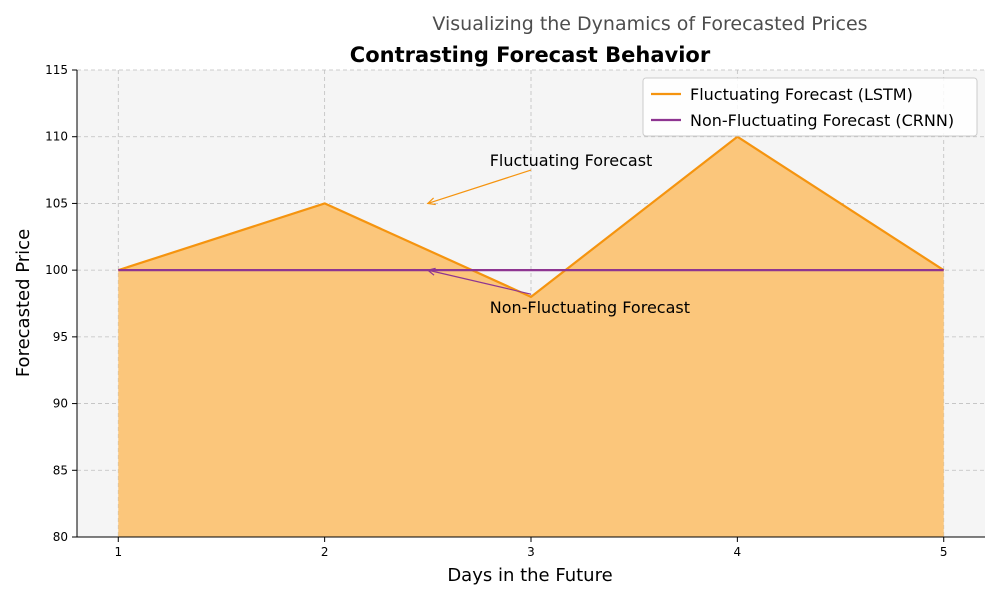  What do you see at coordinates (118, 552) in the screenshot?
I see `x-tick-label: 1` at bounding box center [118, 552].